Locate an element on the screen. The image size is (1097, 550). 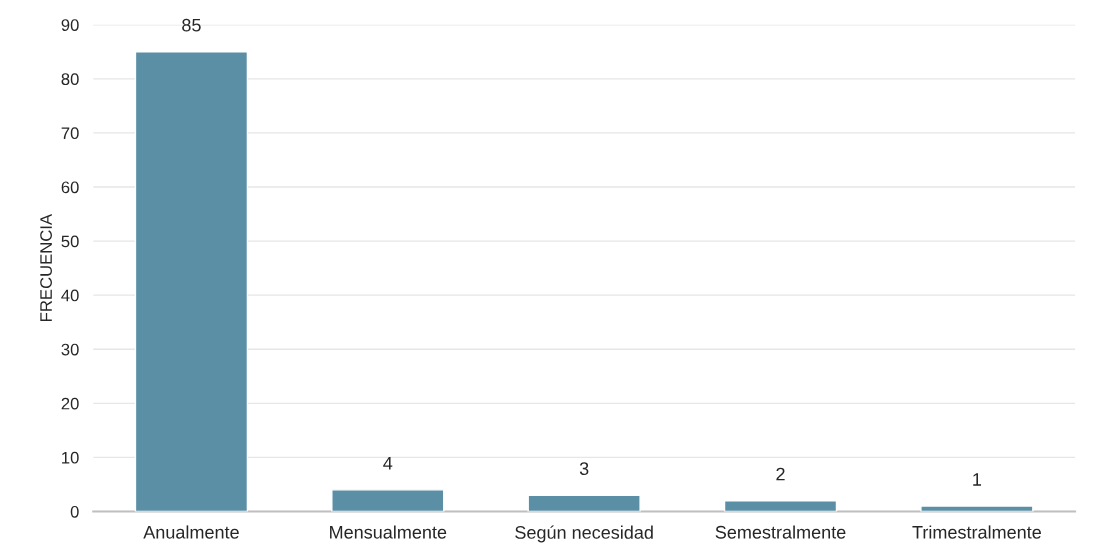
y-tick-label: 20 is located at coordinates (70, 403).